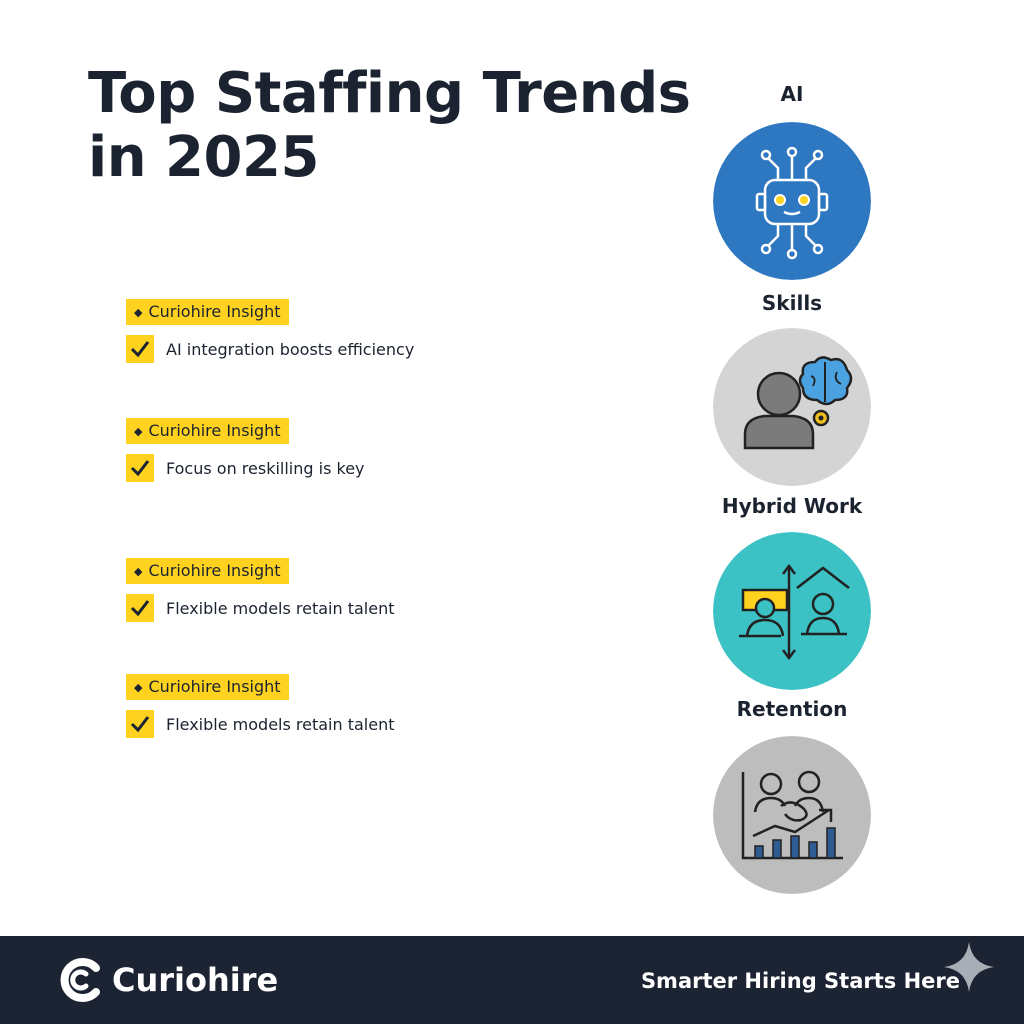  What do you see at coordinates (512, 980) in the screenshot?
I see `footer-bar: Curiohire Smarter Hiring Starts Here` at bounding box center [512, 980].